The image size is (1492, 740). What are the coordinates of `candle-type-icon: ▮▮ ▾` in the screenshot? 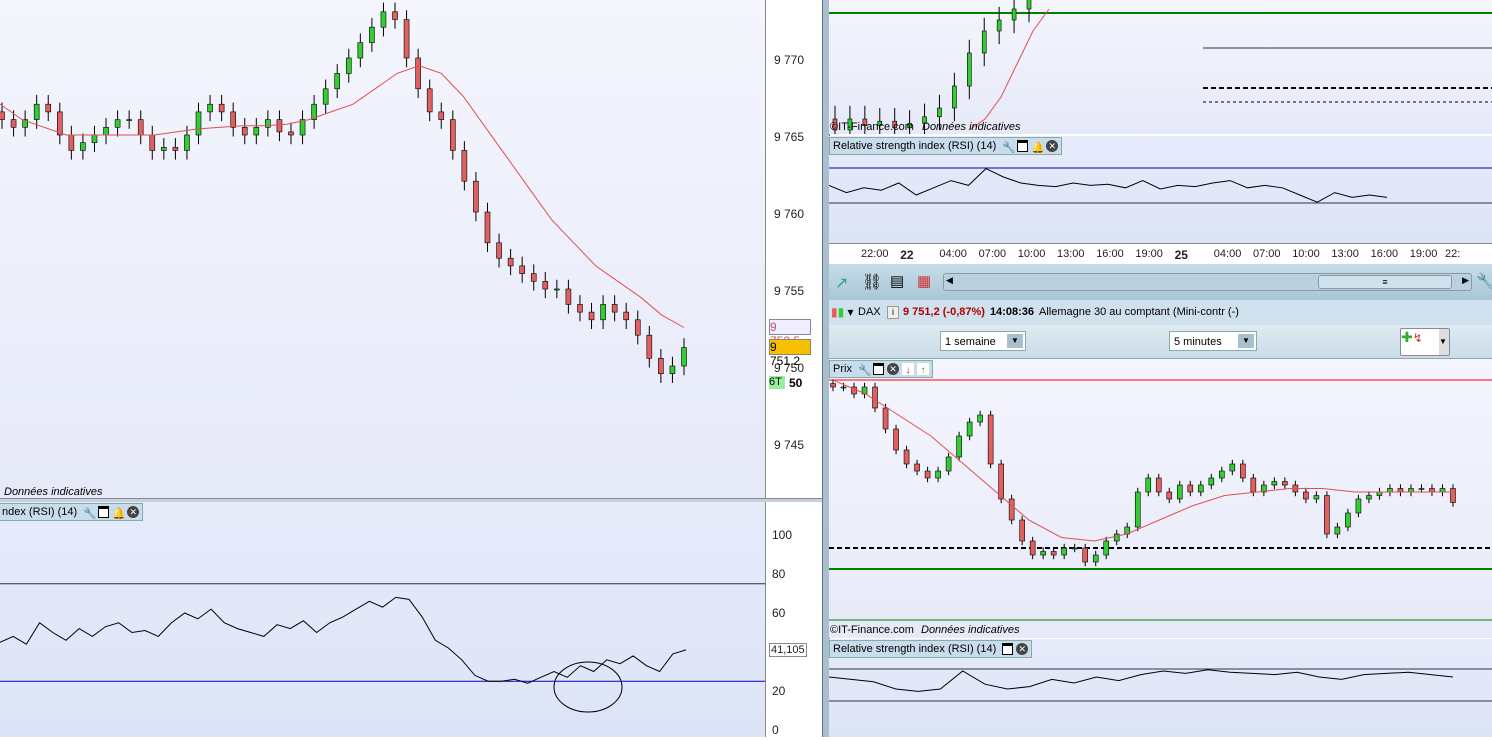 It's located at (842, 312).